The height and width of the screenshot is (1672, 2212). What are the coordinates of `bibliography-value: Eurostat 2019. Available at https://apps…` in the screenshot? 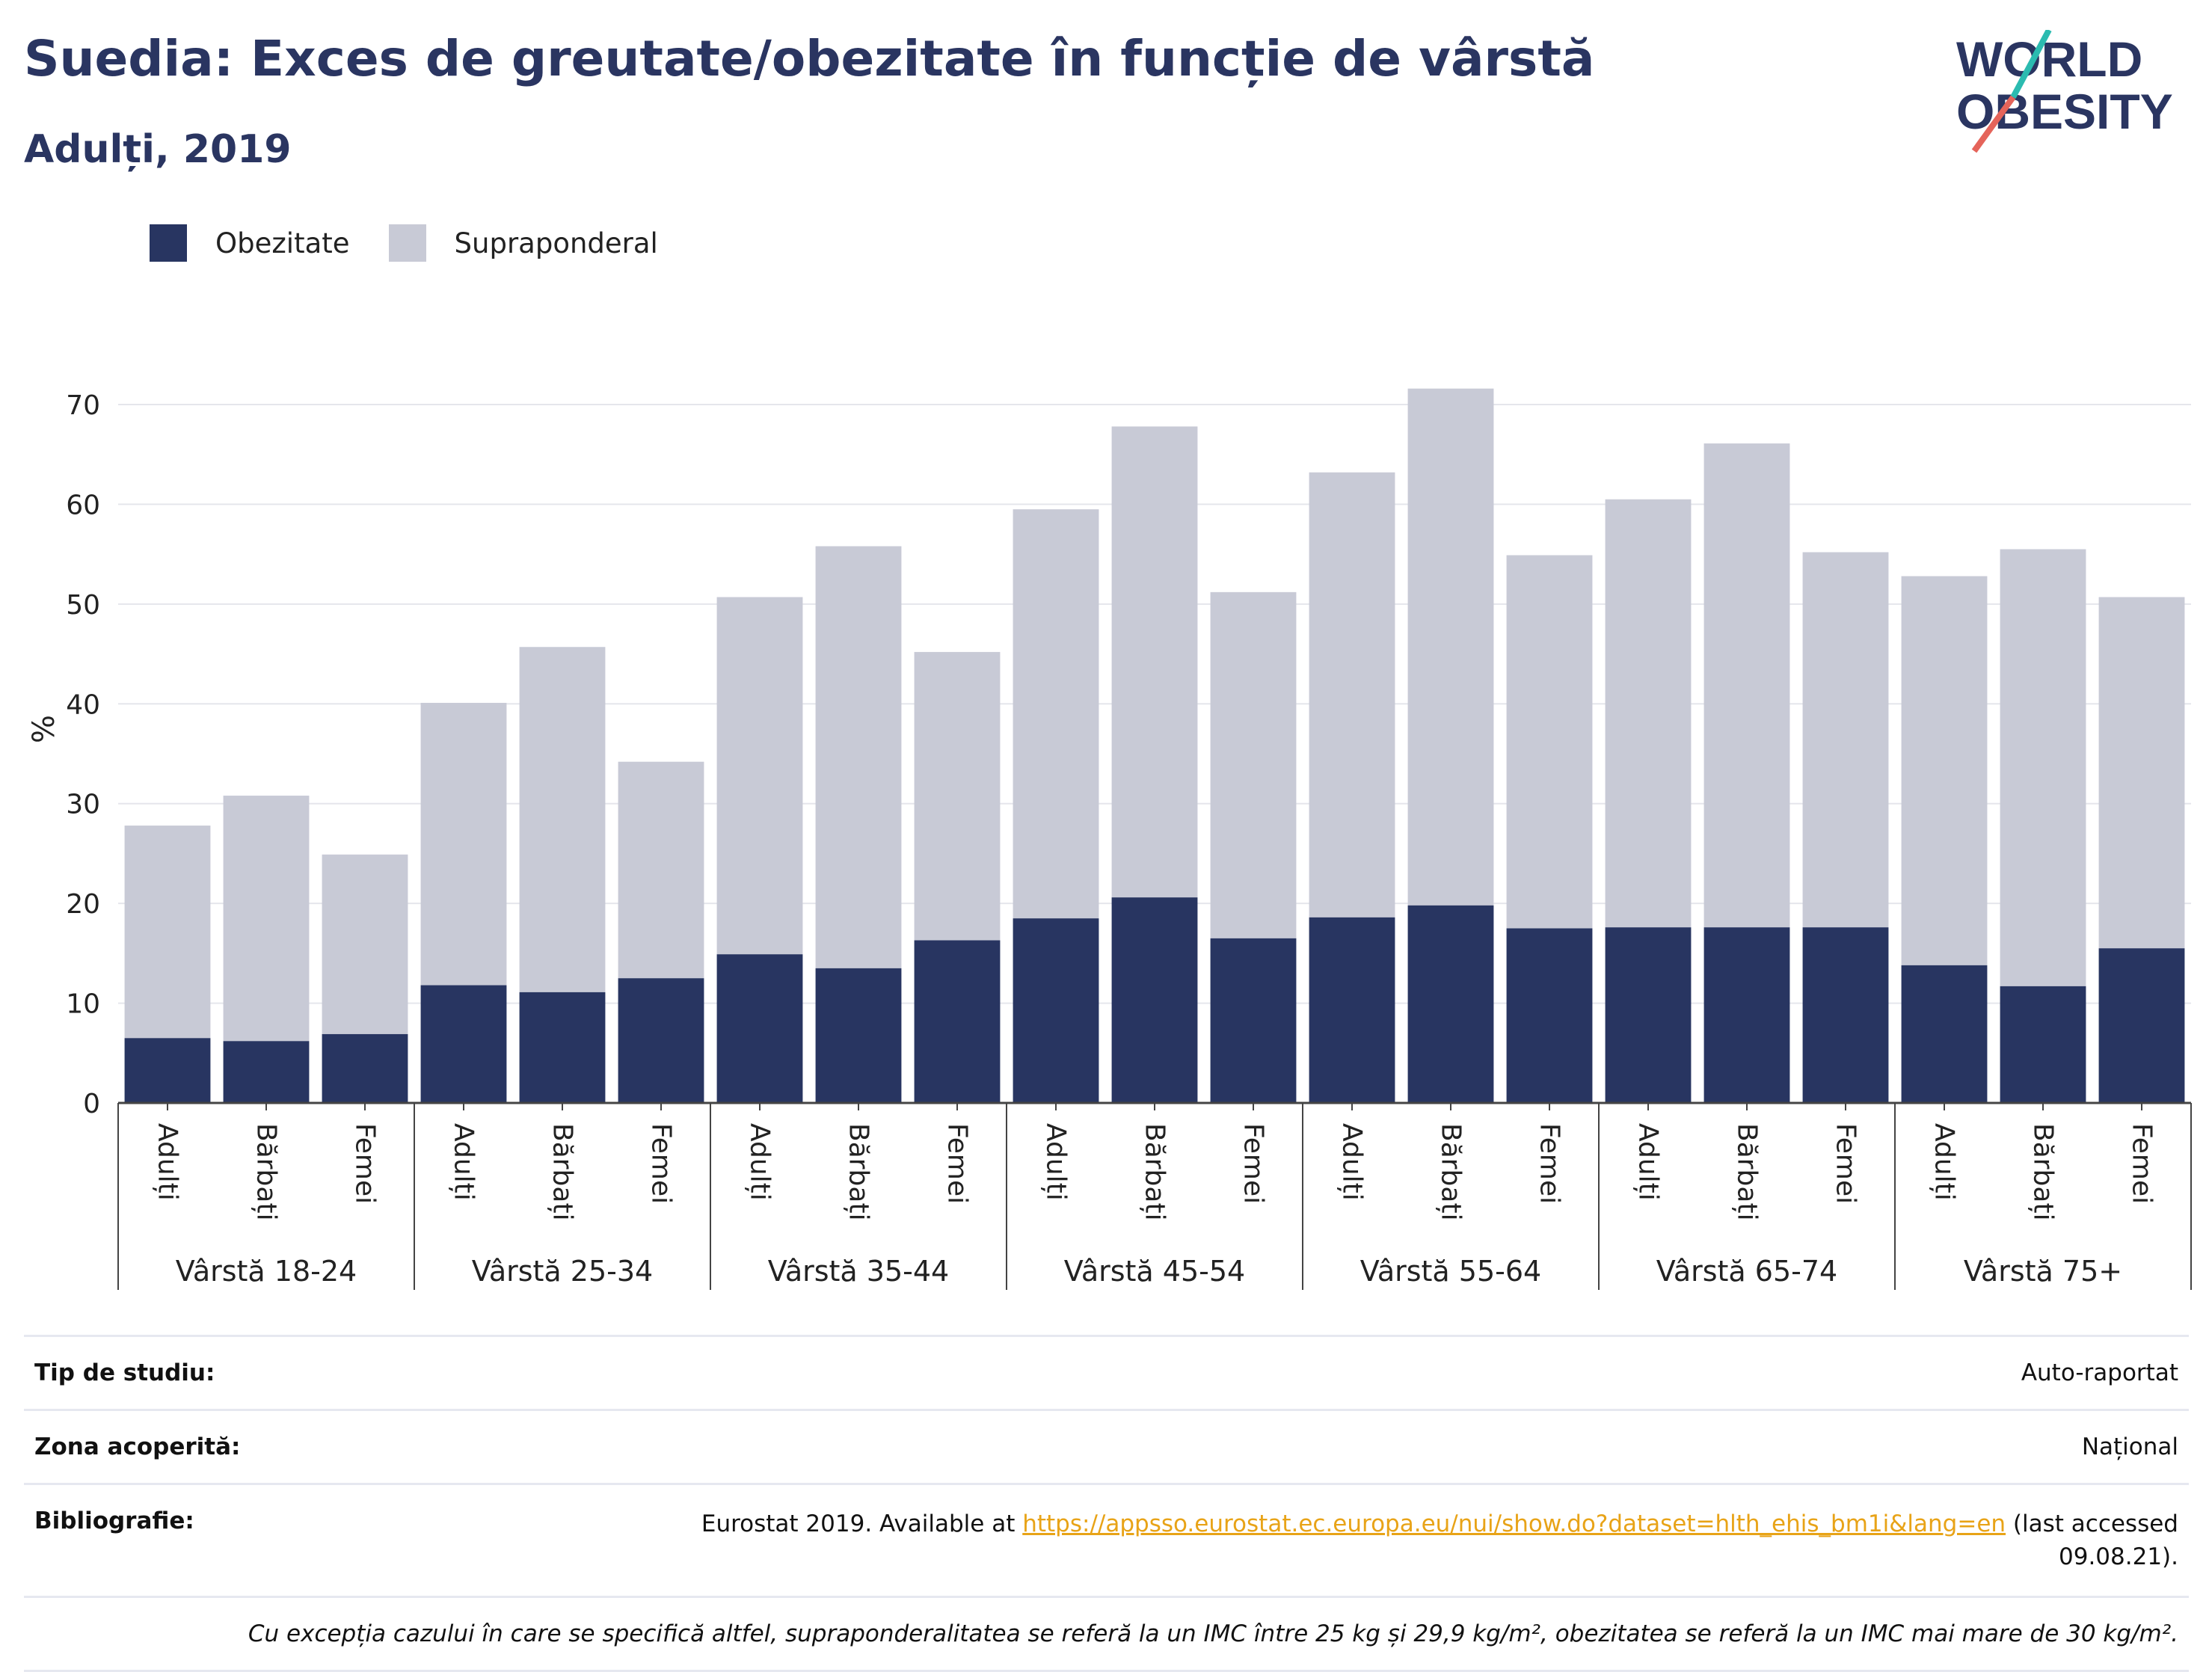 It's located at (1408, 1540).